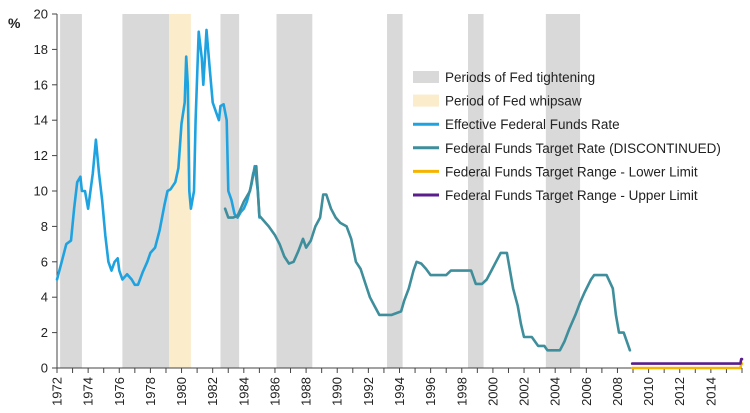 The height and width of the screenshot is (413, 750). I want to click on x-tick-label: 1984, so click(243, 391).